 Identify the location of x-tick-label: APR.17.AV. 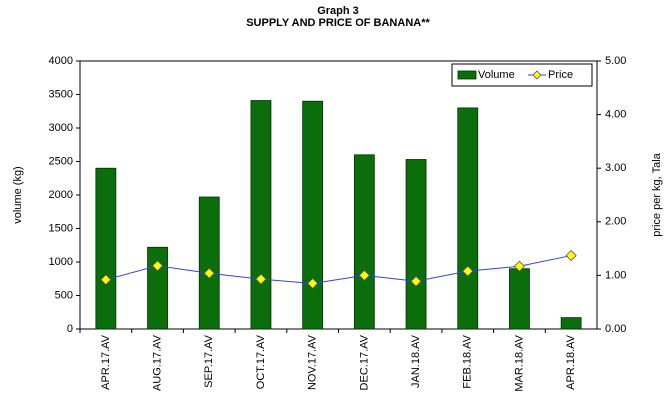
(106, 361).